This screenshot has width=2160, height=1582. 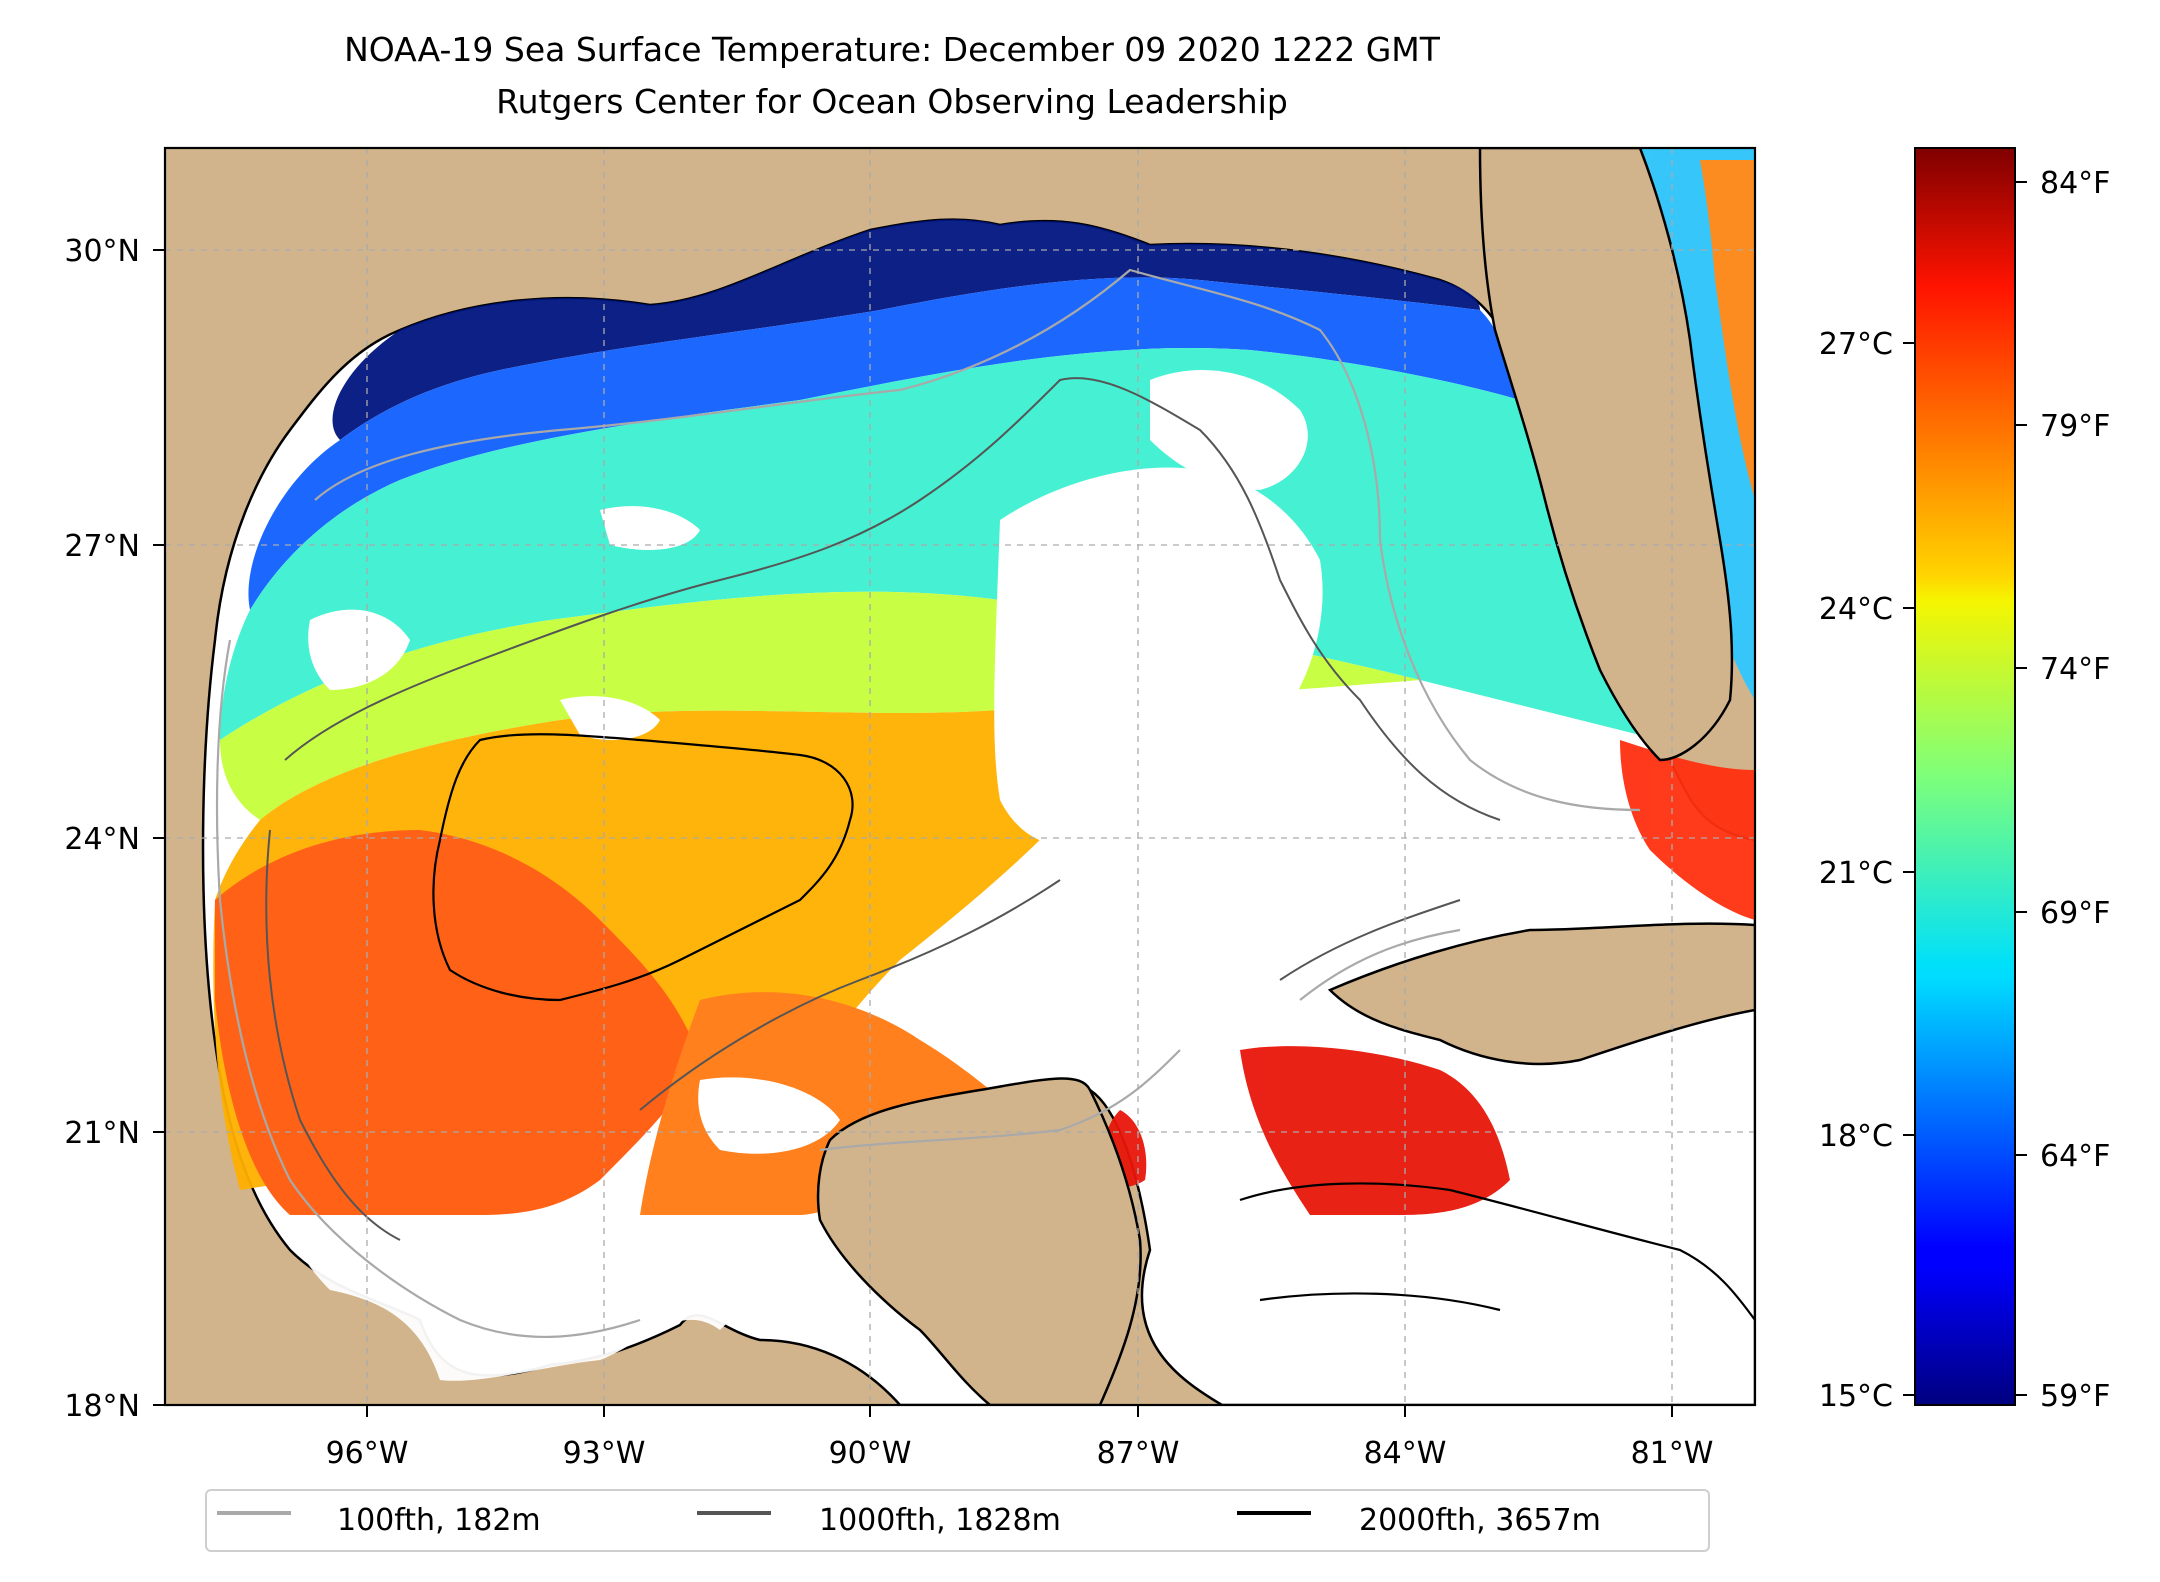 What do you see at coordinates (102, 1133) in the screenshot?
I see `lat-tick-label: 21°N` at bounding box center [102, 1133].